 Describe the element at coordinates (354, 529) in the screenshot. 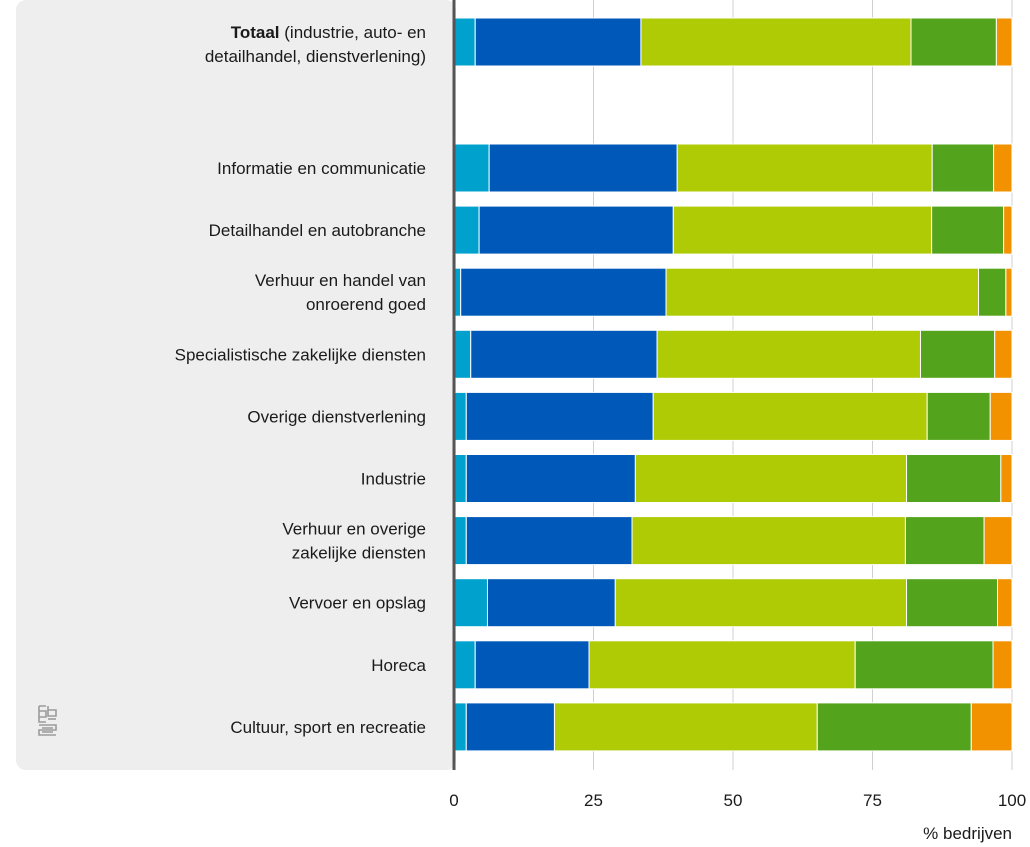

I see `category-label-line: Verhuur en overige` at that location.